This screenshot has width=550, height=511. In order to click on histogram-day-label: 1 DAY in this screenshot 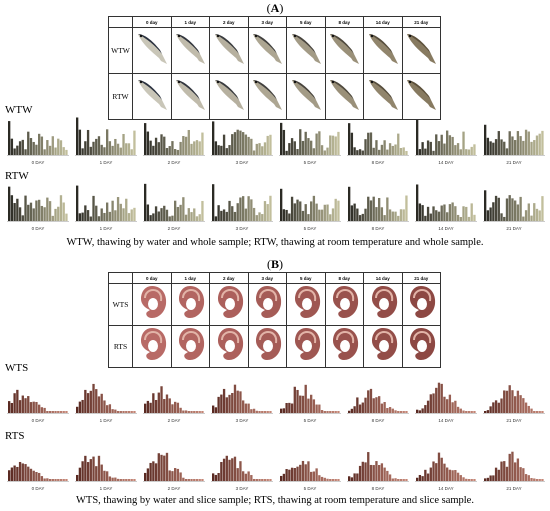, I will do `click(106, 420)`.